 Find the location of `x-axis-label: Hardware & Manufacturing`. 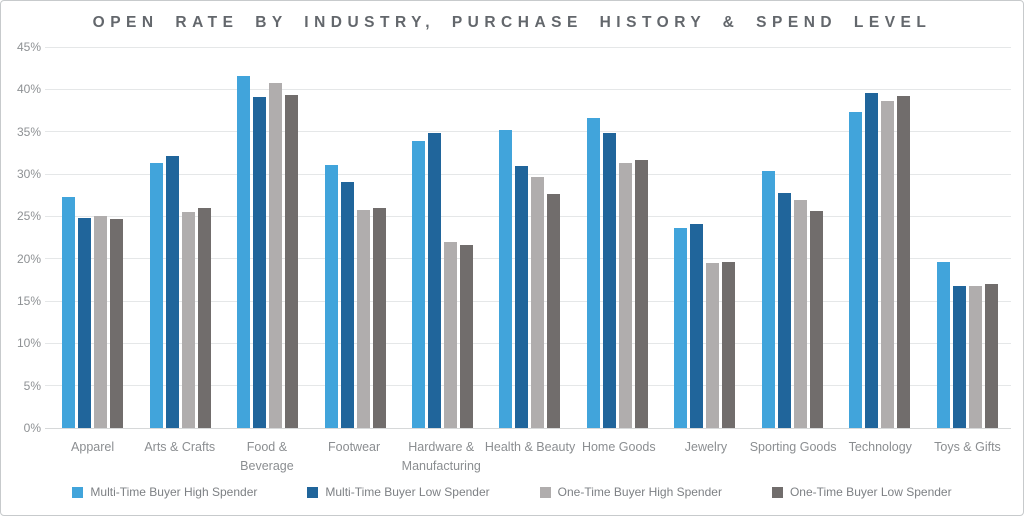

x-axis-label: Hardware & Manufacturing is located at coordinates (441, 456).